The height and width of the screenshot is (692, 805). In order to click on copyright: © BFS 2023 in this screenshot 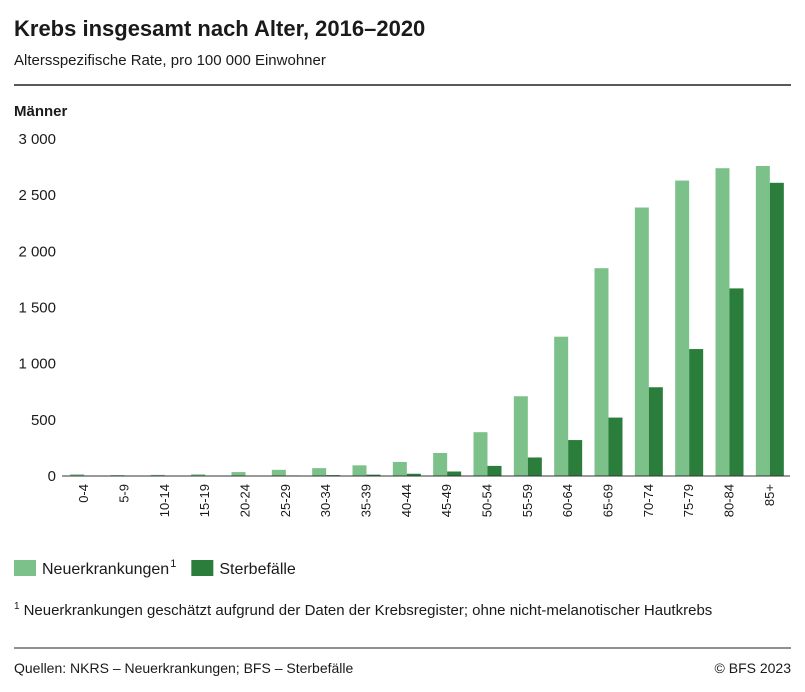, I will do `click(753, 668)`.